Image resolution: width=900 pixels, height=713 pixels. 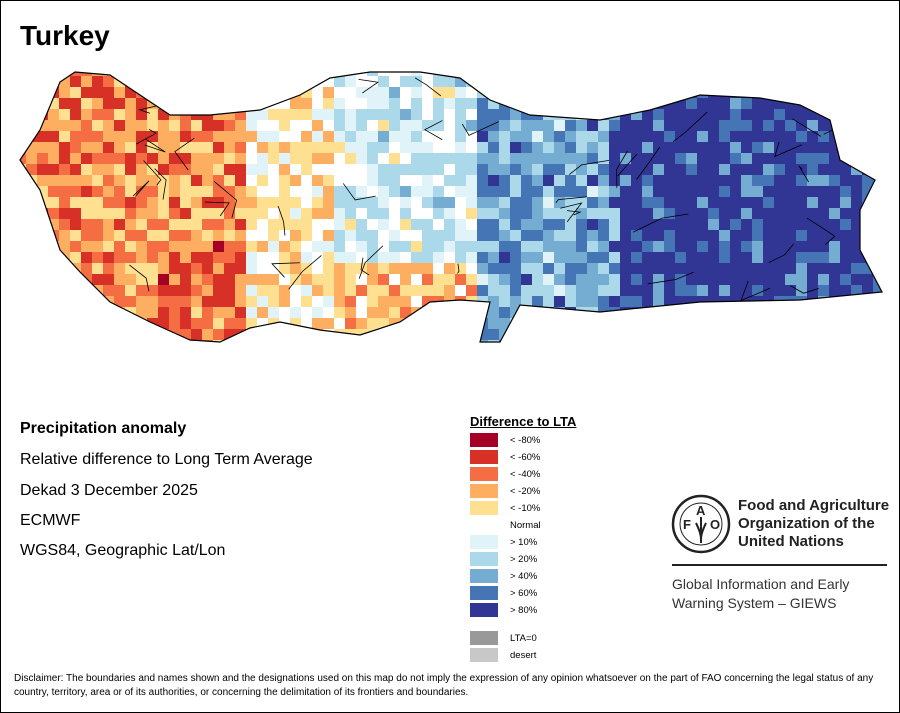 I want to click on legend-label: < -10%, so click(x=525, y=508).